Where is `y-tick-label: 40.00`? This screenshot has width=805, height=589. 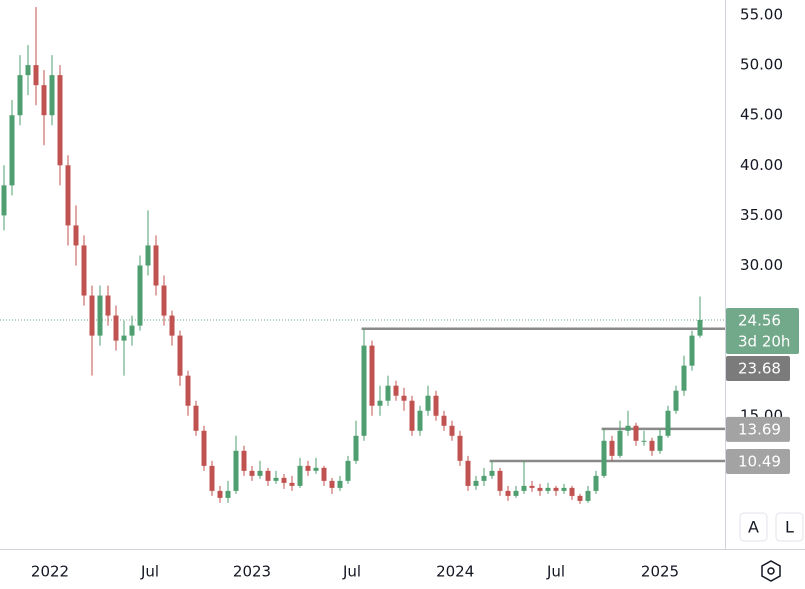
y-tick-label: 40.00 is located at coordinates (761, 165).